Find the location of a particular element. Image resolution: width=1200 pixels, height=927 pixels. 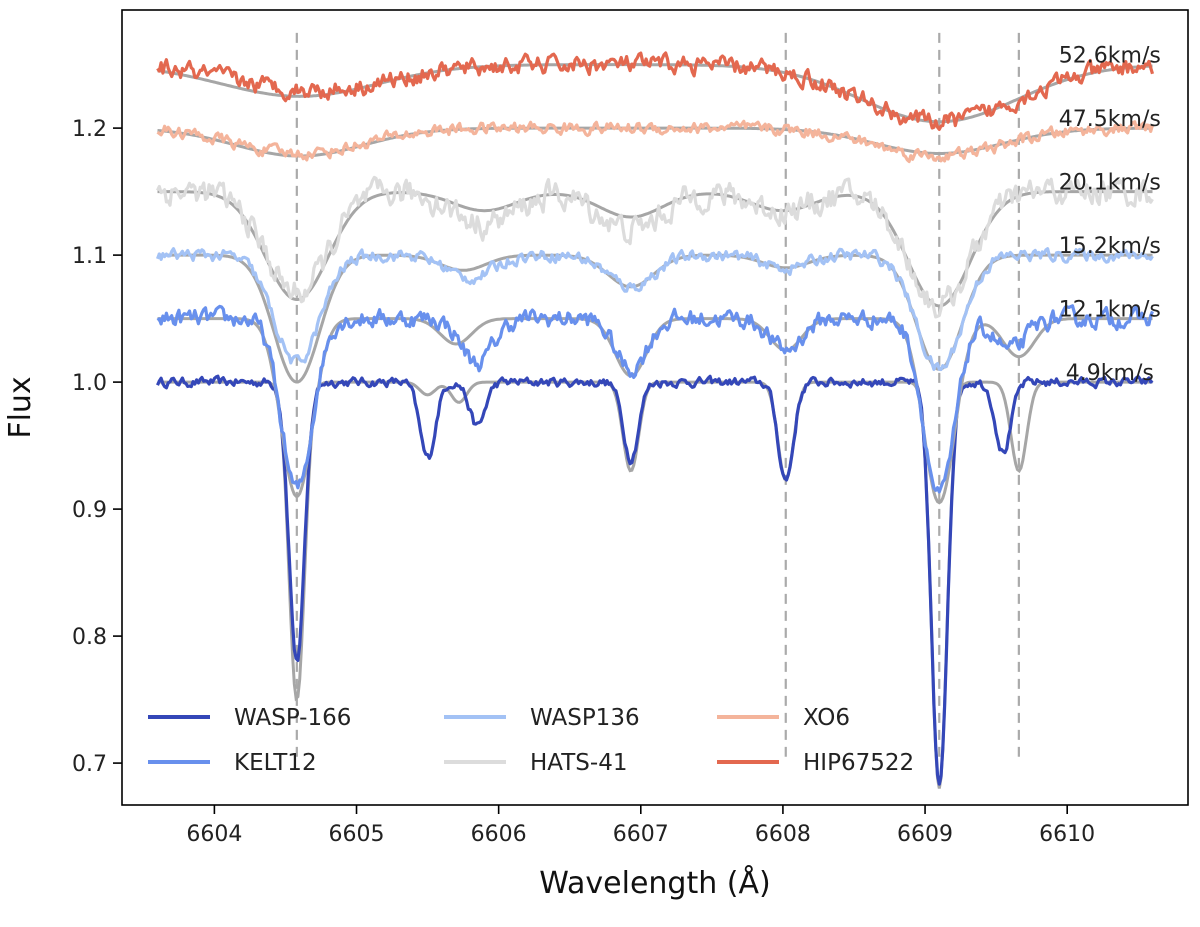

y-tick-label: 0.8 is located at coordinates (89, 637).